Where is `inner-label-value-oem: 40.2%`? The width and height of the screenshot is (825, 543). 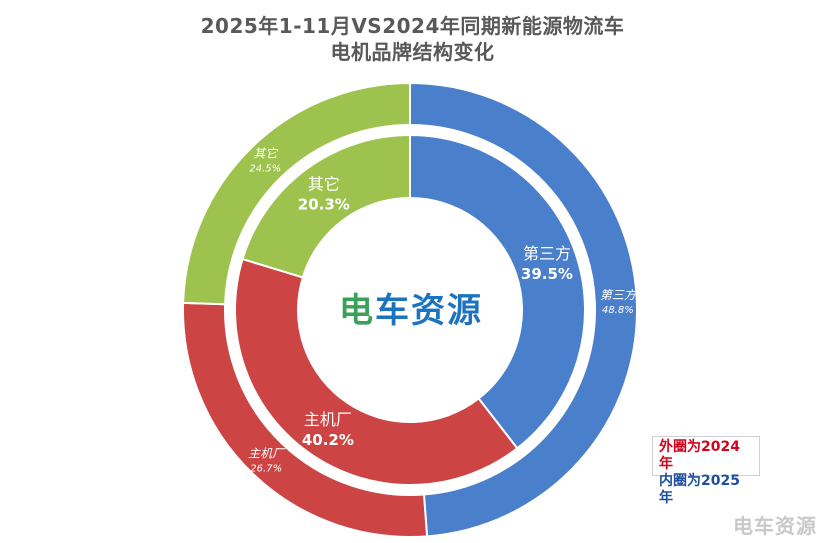
inner-label-value-oem: 40.2% is located at coordinates (328, 440).